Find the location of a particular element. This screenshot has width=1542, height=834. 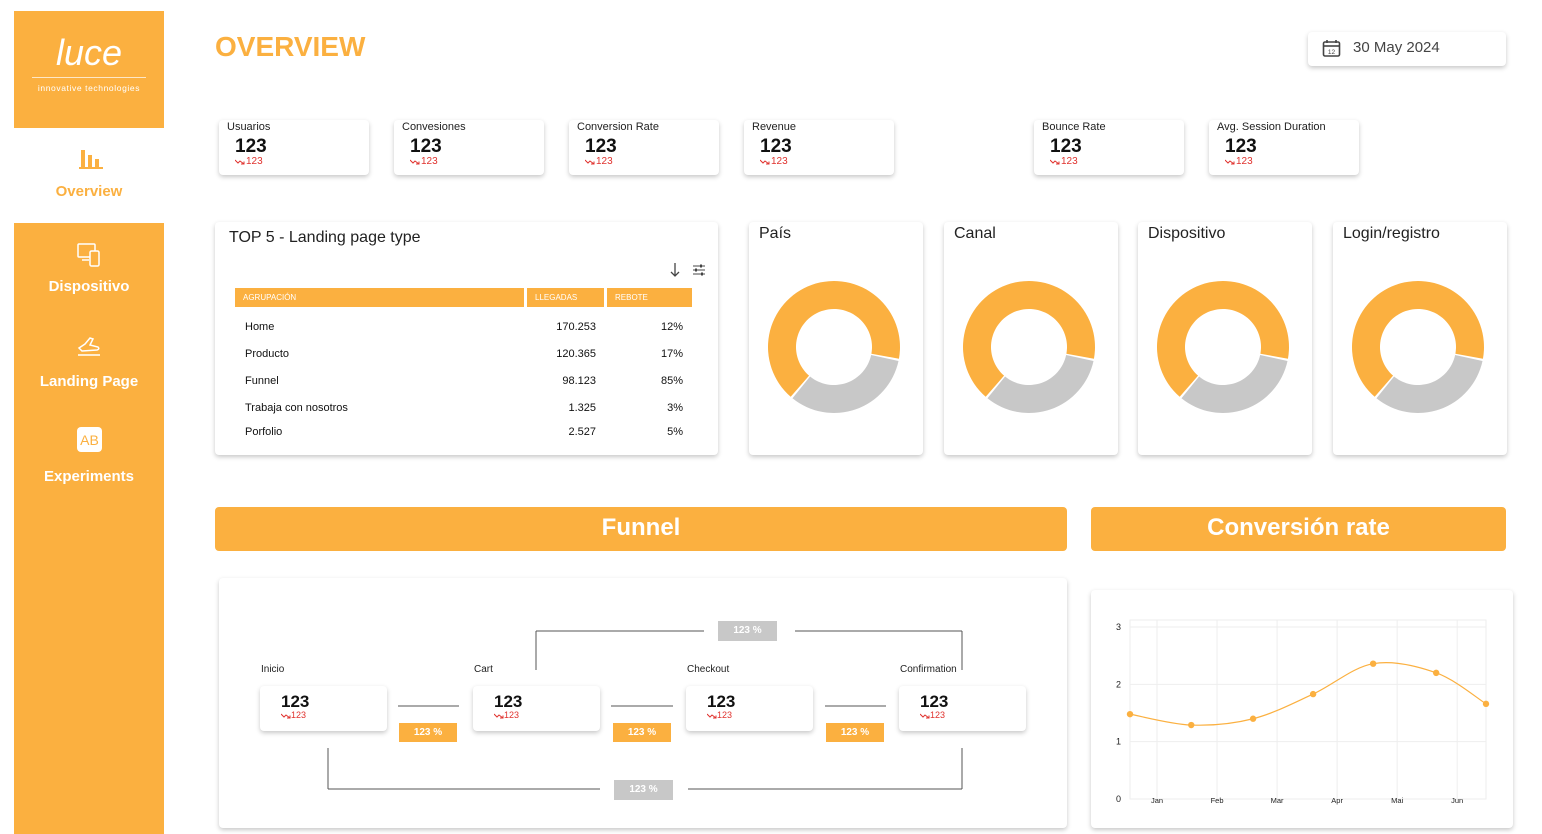

table-header: AGRUPACIÓN is located at coordinates (270, 297).